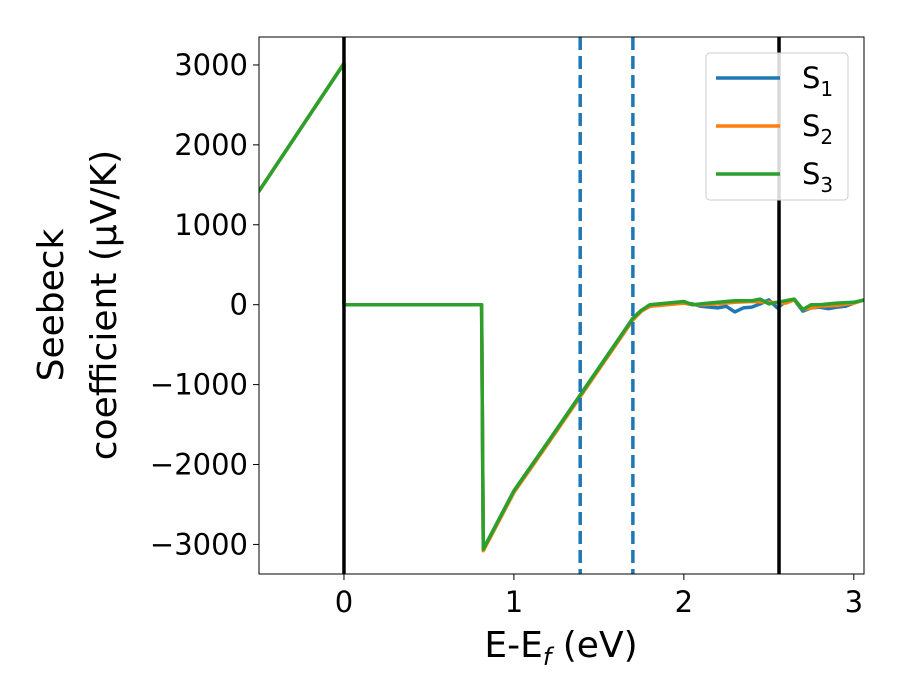  What do you see at coordinates (104, 305) in the screenshot?
I see `y-axis-label-line2: coefficient (μV/K)` at bounding box center [104, 305].